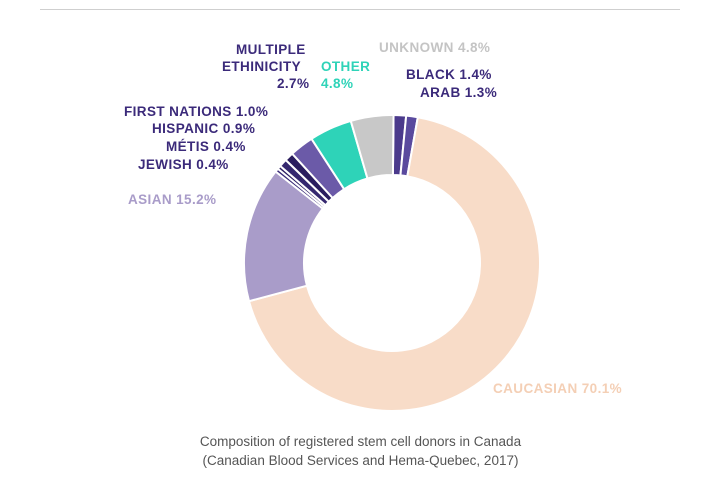  Describe the element at coordinates (360, 9) in the screenshot. I see `top-divider` at that location.